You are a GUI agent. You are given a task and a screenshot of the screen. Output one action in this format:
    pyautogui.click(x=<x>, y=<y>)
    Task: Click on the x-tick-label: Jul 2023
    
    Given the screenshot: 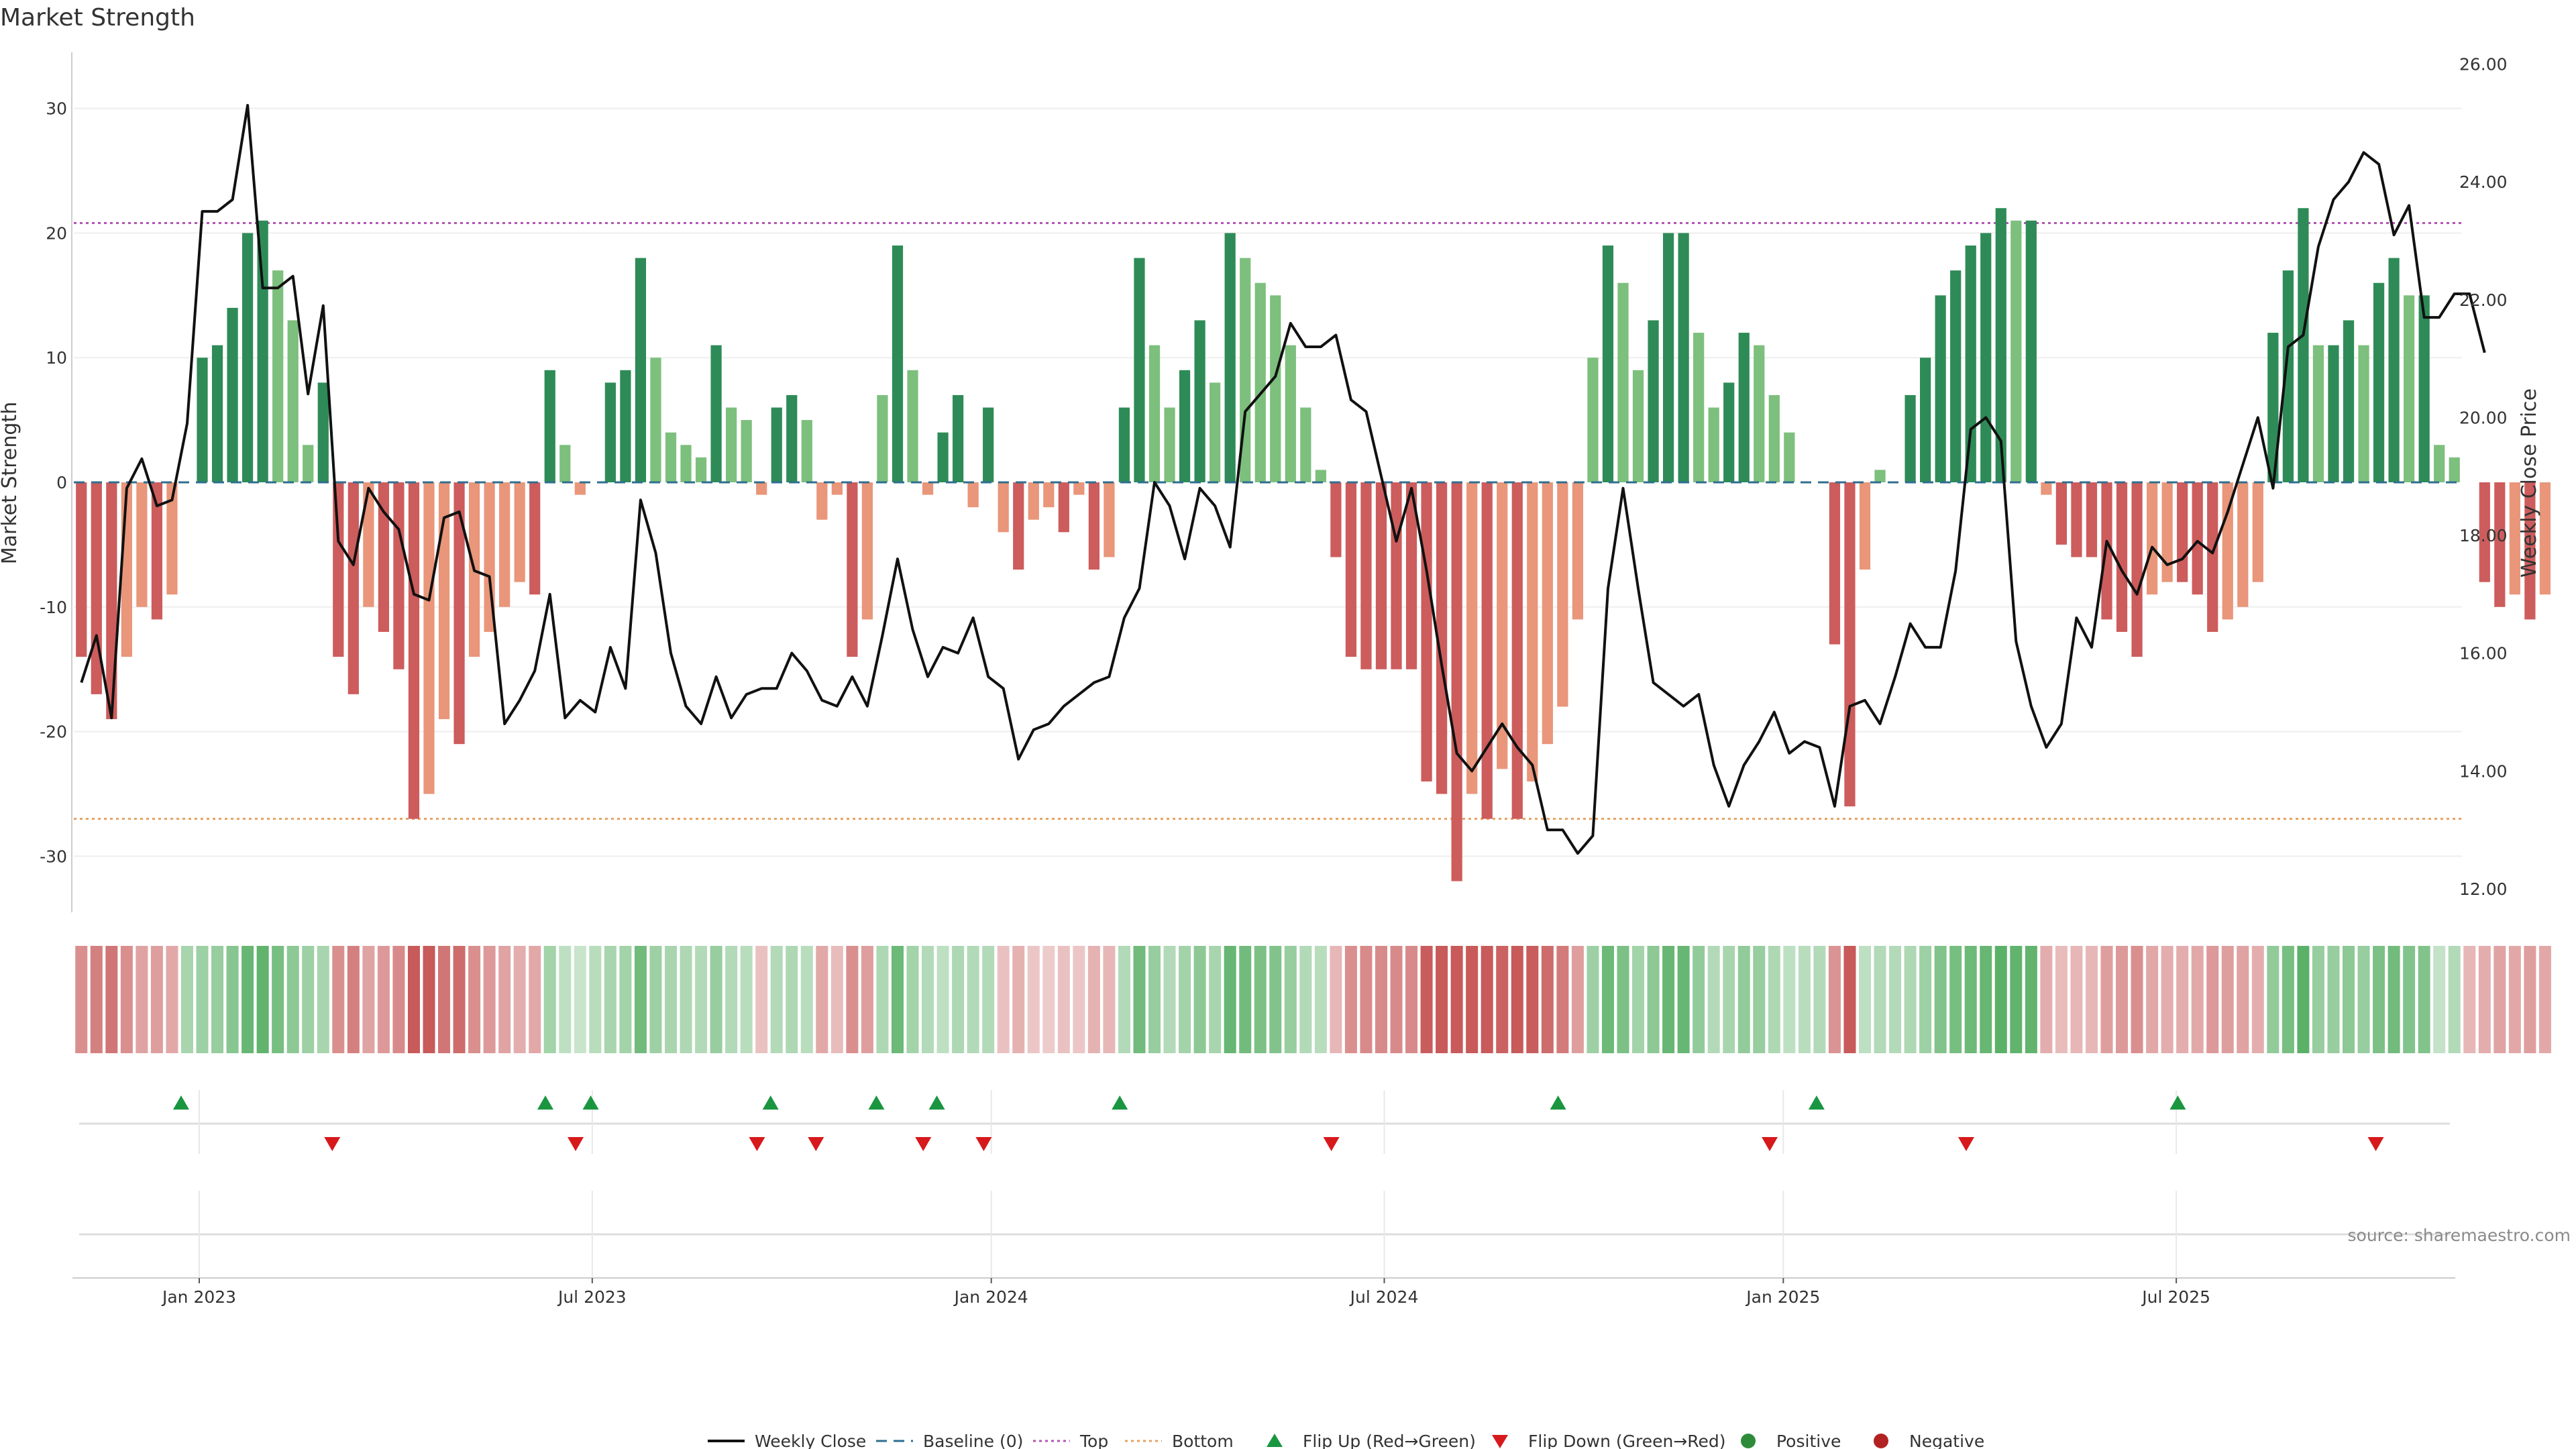 What is the action you would take?
    pyautogui.click(x=592, y=1297)
    